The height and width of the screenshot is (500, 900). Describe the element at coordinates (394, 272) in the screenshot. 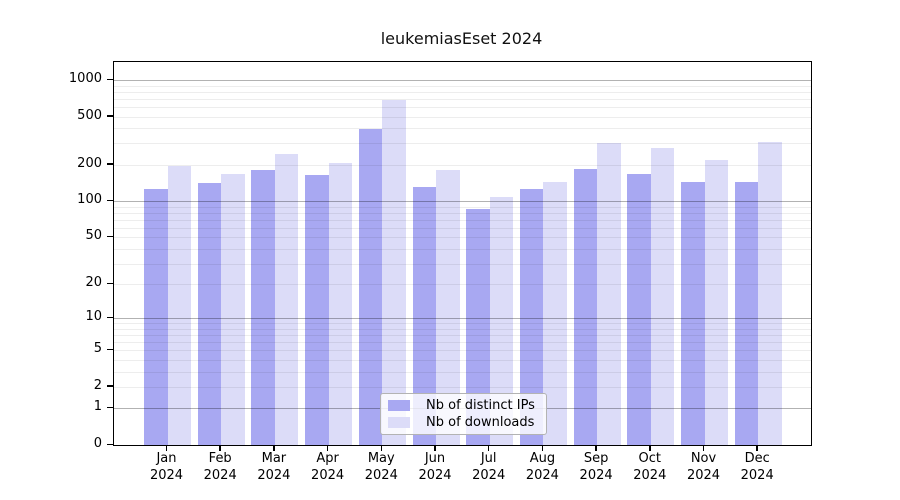

I see `bar-downloads-may` at that location.